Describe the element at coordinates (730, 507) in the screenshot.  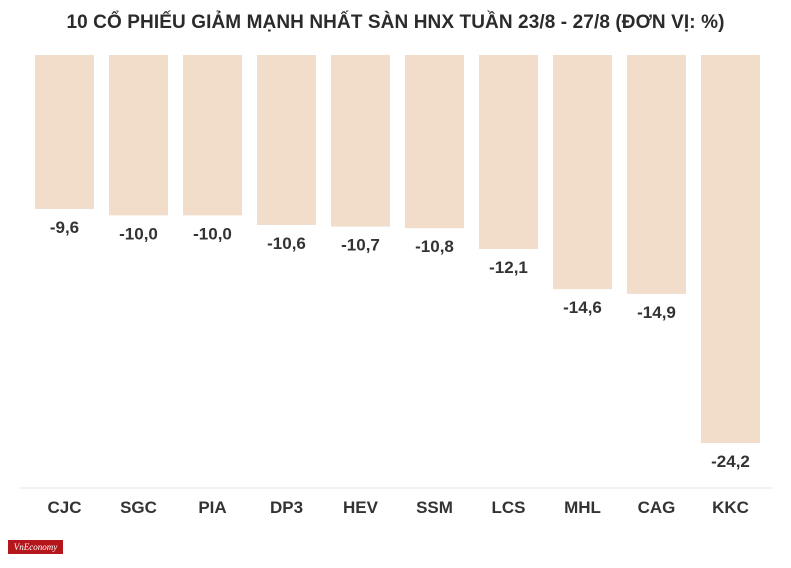
I see `tick-label-kkc: KKC` at that location.